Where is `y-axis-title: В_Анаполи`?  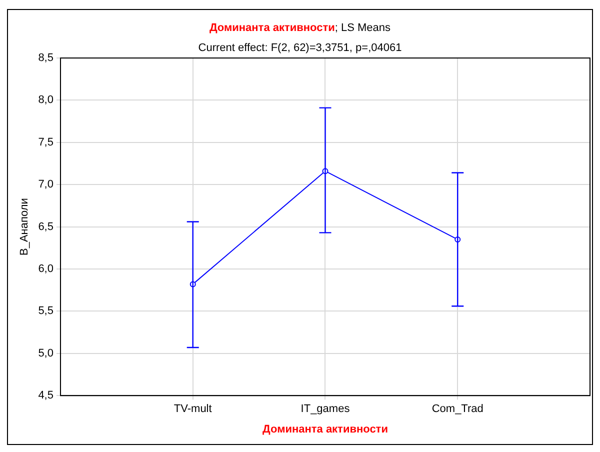
y-axis-title: В_Анаполи is located at coordinates (24, 227).